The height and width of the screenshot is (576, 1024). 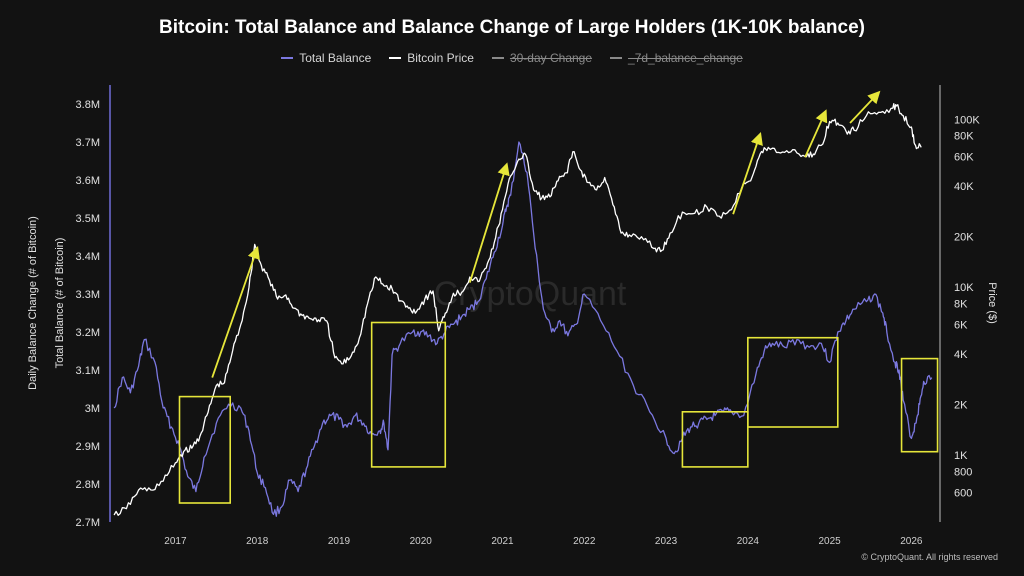 What do you see at coordinates (175, 541) in the screenshot?
I see `x-tick-label: 2017` at bounding box center [175, 541].